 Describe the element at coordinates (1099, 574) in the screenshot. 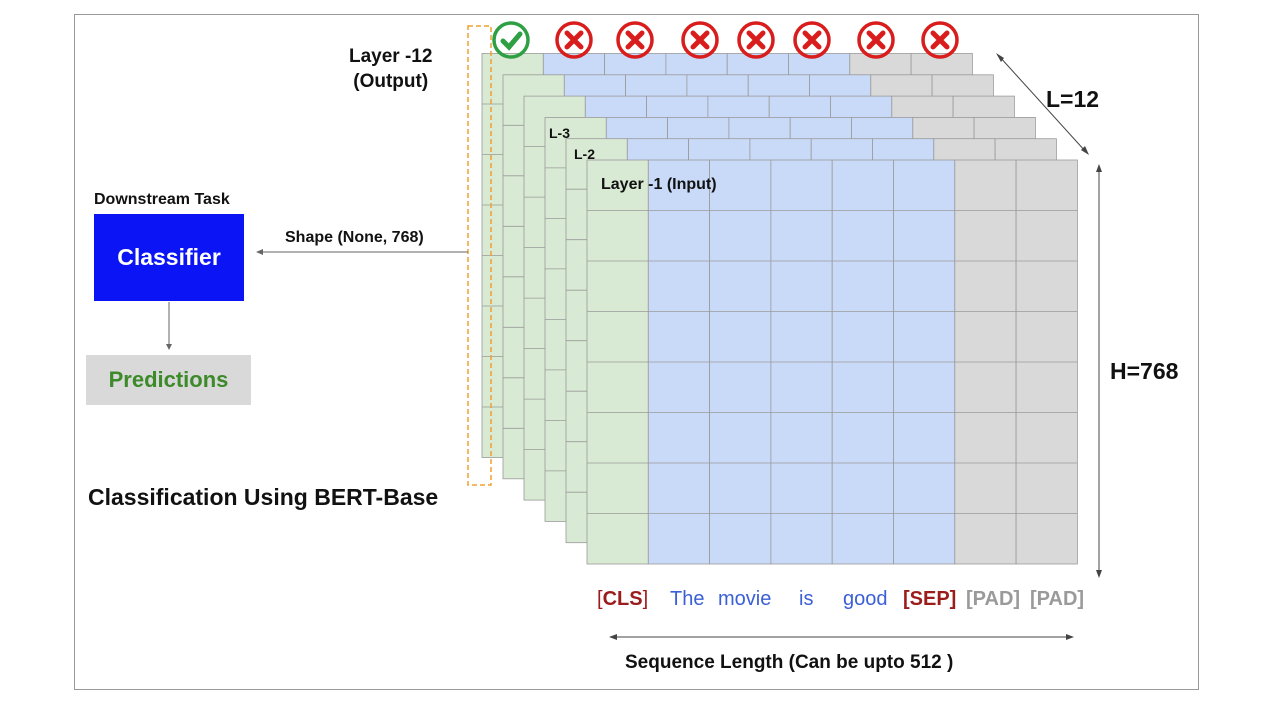

I see `height-arrow-head-bottom` at that location.